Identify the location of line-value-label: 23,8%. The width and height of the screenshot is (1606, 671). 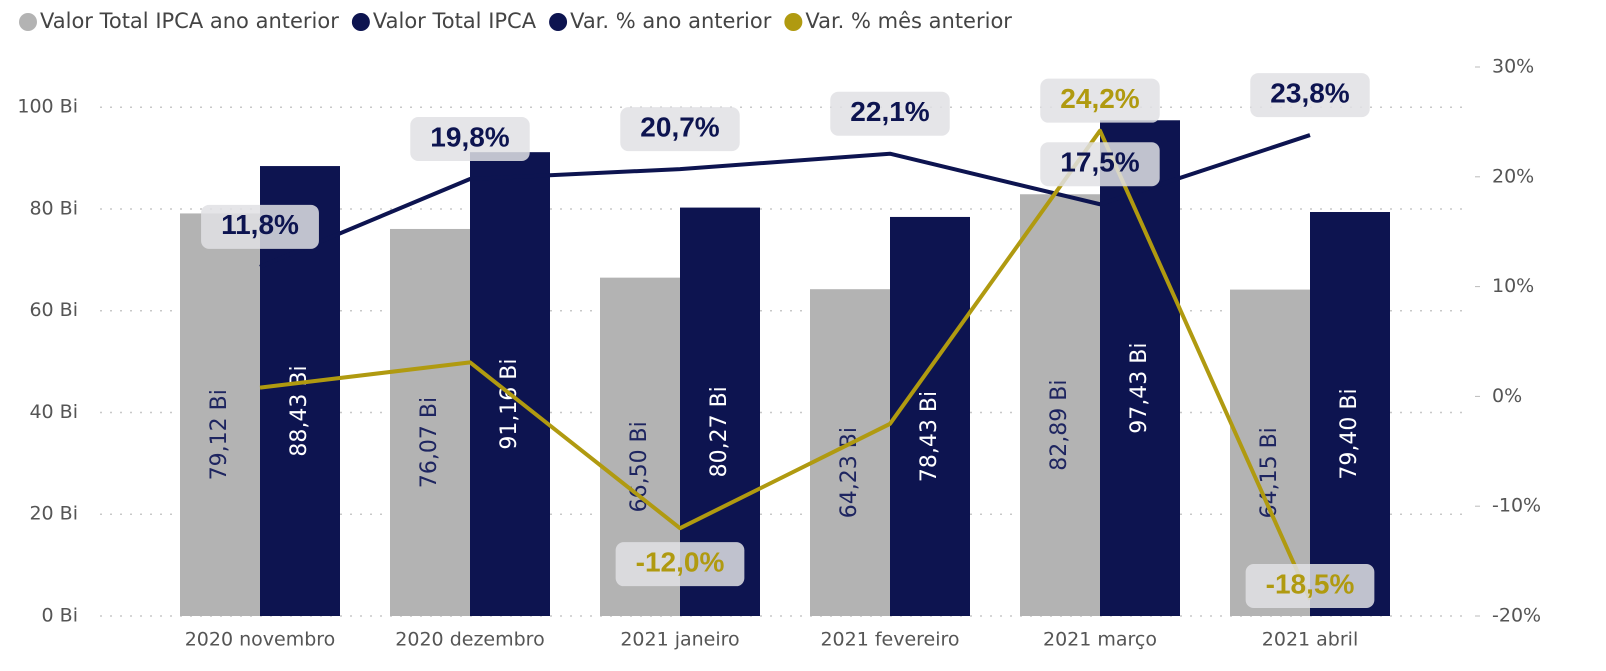
(1309, 92).